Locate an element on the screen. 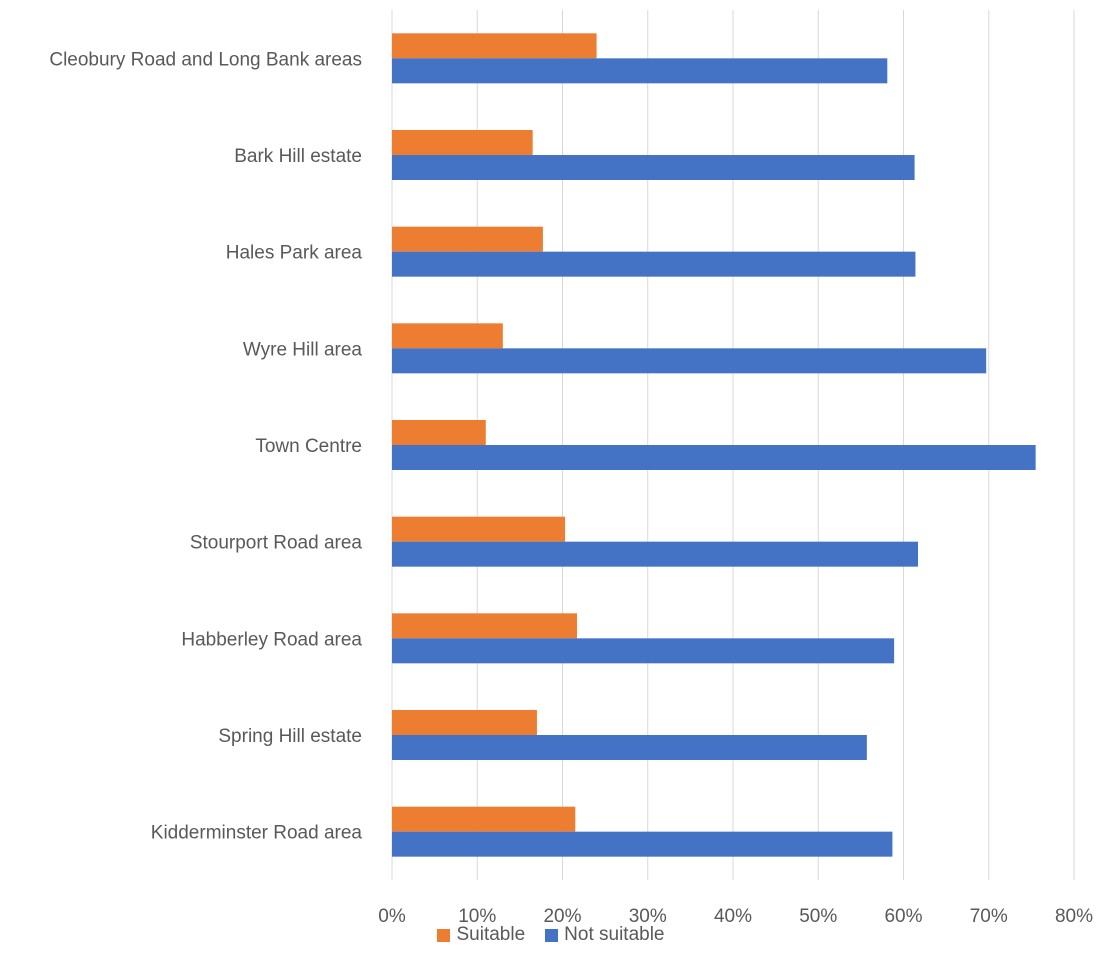 The image size is (1102, 972). category-label: Kidderminster Road area is located at coordinates (257, 833).